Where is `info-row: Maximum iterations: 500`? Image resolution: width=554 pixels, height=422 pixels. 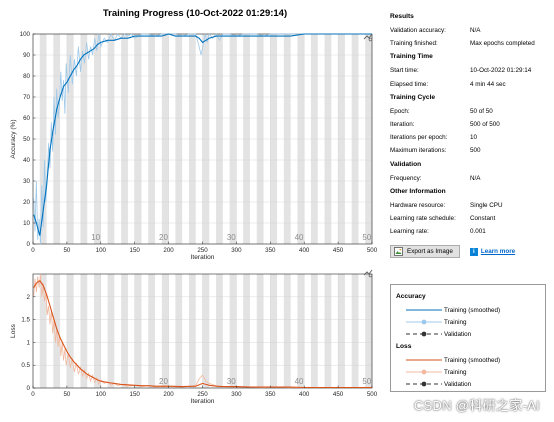
info-row: Maximum iterations: 500 is located at coordinates (472, 150).